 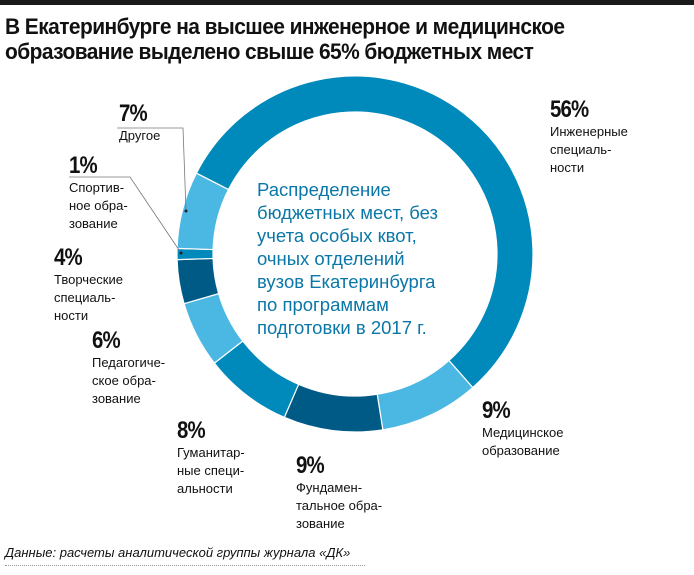 I want to click on slice-percent: 6%, so click(x=106, y=340).